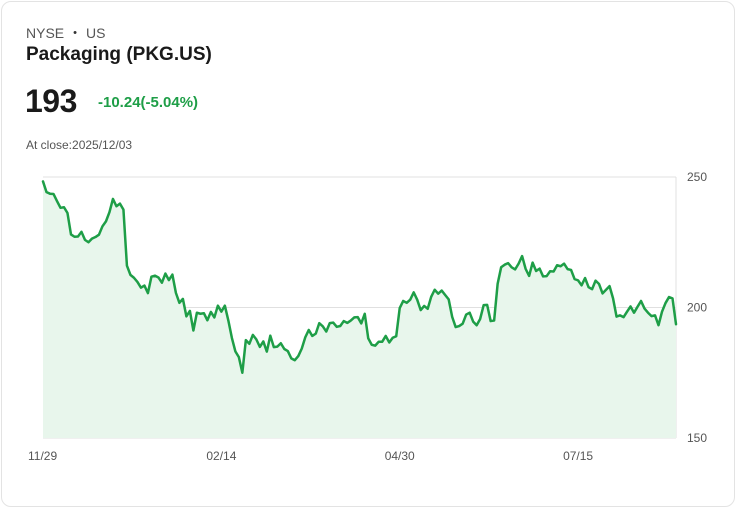 The height and width of the screenshot is (508, 736). What do you see at coordinates (148, 102) in the screenshot?
I see `price-change: -10.24(-5.04%)` at bounding box center [148, 102].